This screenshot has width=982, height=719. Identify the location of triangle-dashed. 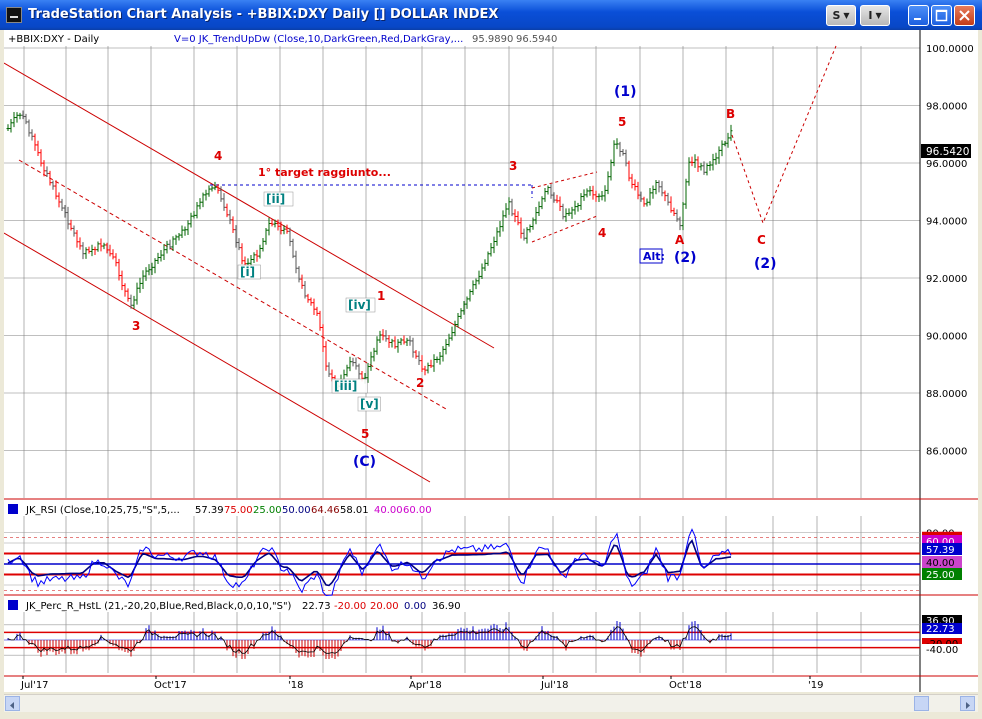
(564, 207).